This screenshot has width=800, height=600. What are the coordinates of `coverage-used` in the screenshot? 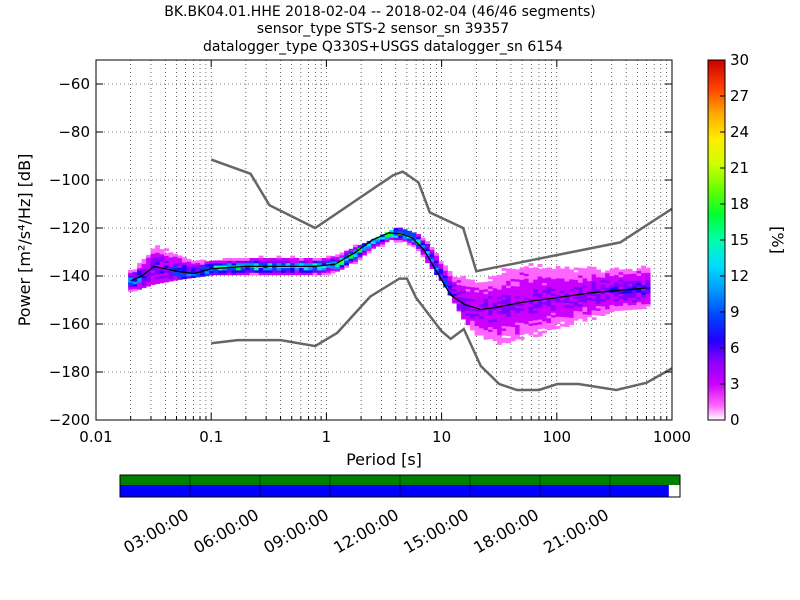 It's located at (394, 491).